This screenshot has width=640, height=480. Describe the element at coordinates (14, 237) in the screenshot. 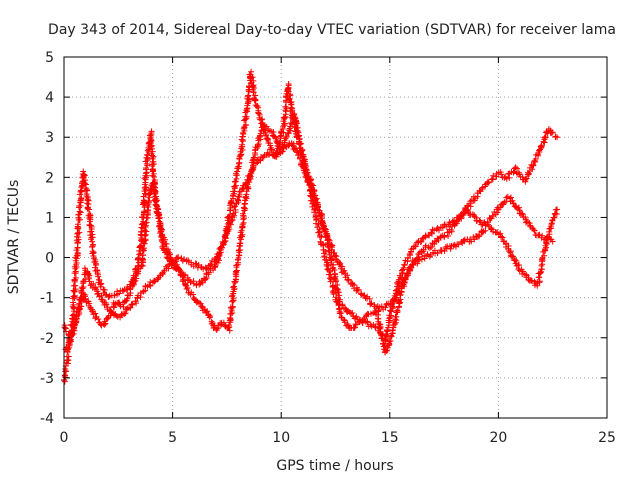

I see `y-axis-label: SDTVAR / TECUs` at that location.